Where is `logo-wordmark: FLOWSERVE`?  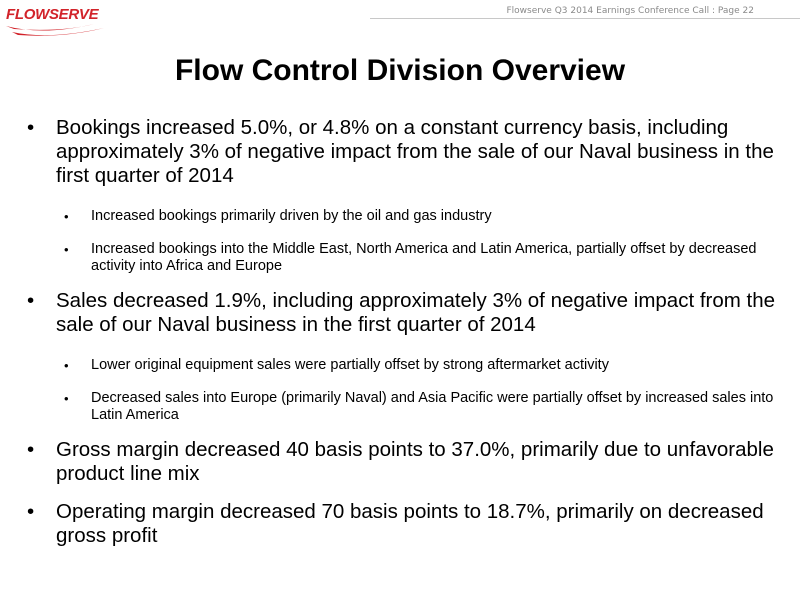
logo-wordmark: FLOWSERVE is located at coordinates (52, 14).